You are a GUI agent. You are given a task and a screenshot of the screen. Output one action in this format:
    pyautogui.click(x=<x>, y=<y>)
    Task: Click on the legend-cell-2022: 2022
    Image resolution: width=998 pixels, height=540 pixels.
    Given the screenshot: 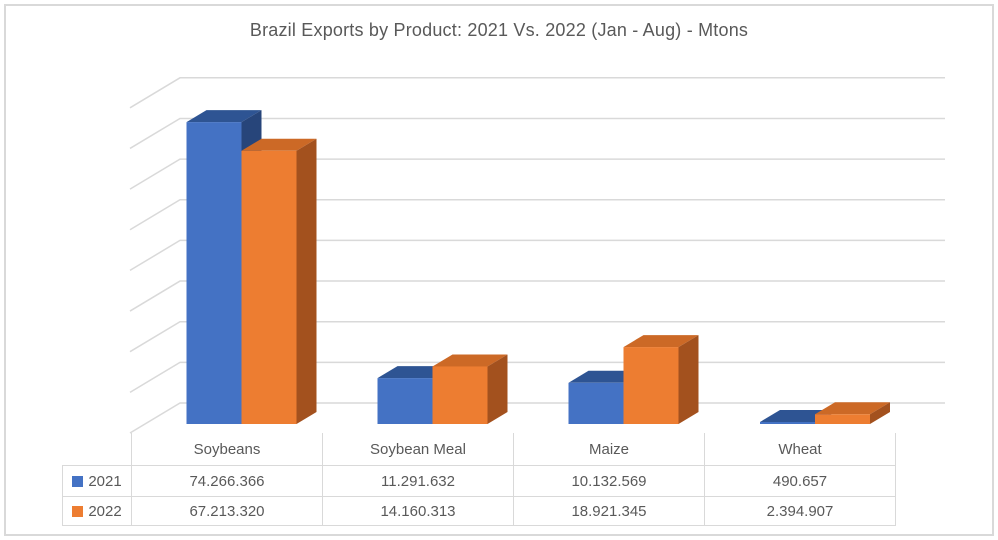 What is the action you would take?
    pyautogui.click(x=96, y=511)
    